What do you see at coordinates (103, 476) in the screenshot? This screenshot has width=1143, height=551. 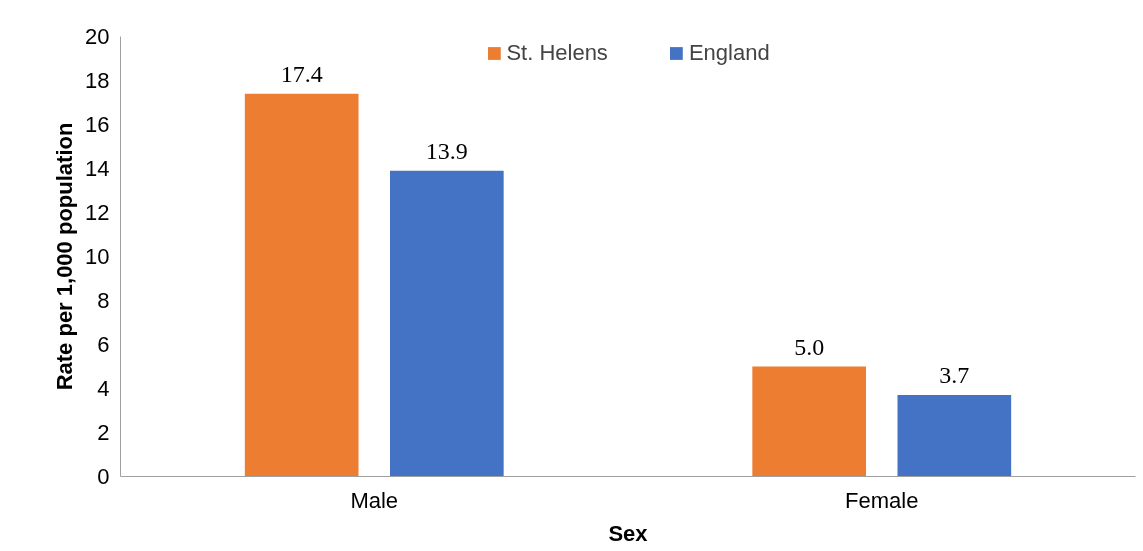 I see `y-tick-label: 0` at bounding box center [103, 476].